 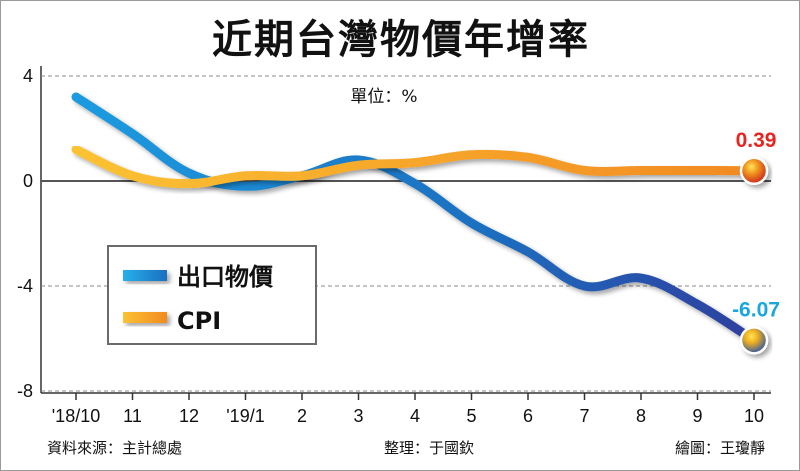 What do you see at coordinates (697, 416) in the screenshot?
I see `x-tick-label: 9` at bounding box center [697, 416].